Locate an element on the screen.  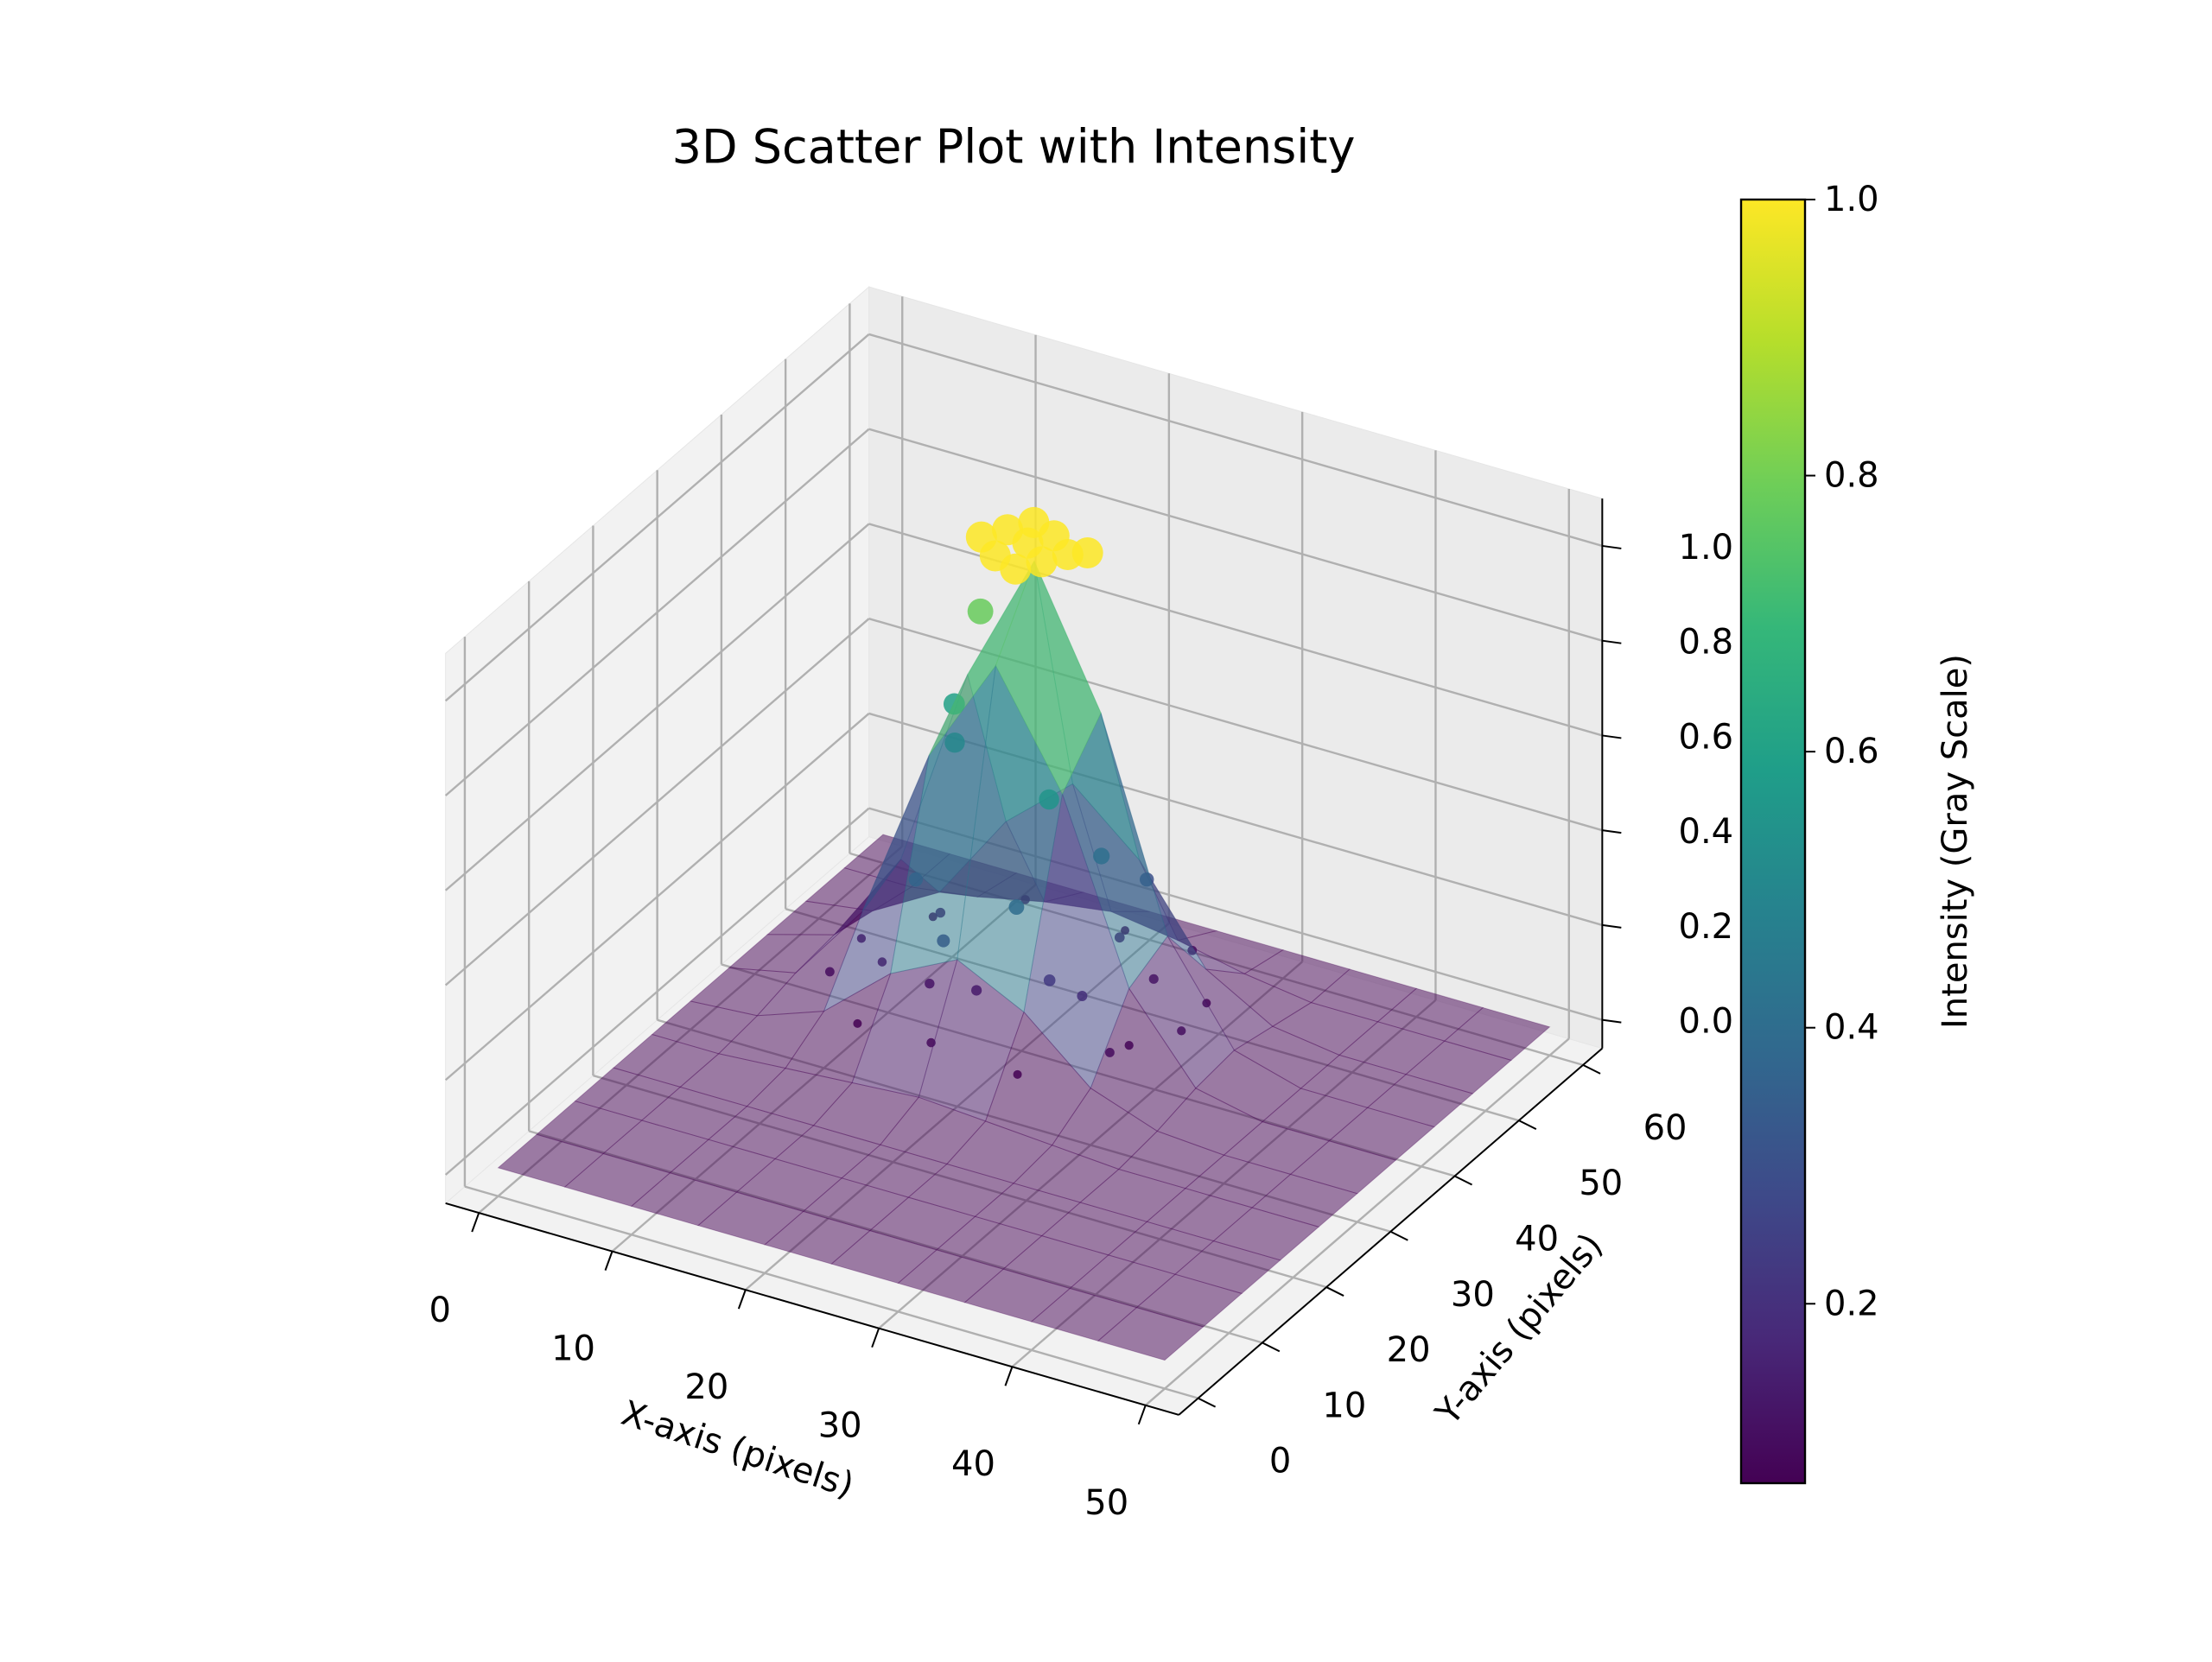
colorbar-tick-label: 0.8 is located at coordinates (1851, 476).